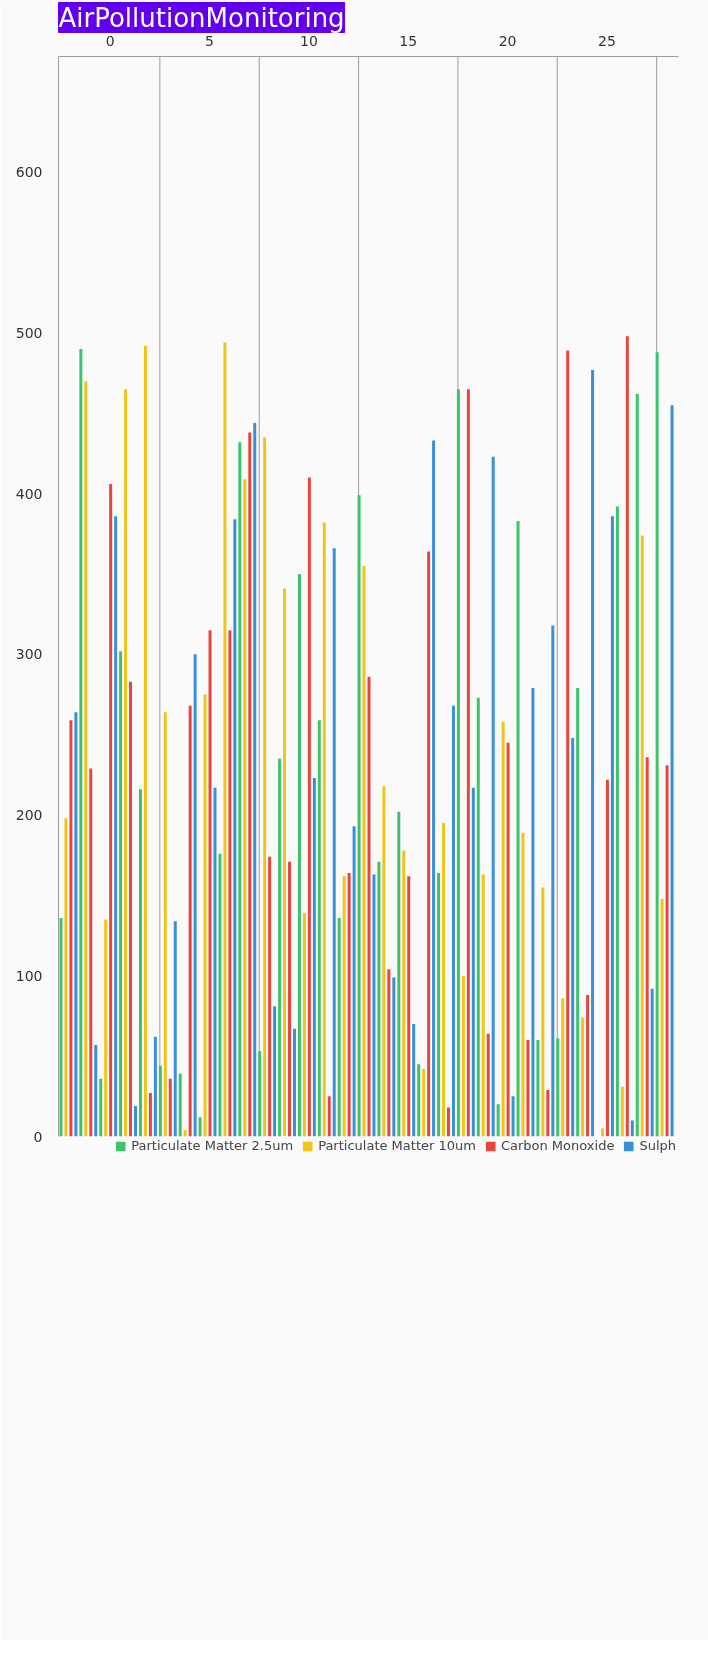 This screenshot has width=708, height=1672. What do you see at coordinates (308, 40) in the screenshot?
I see `x-tick-label: 10` at bounding box center [308, 40].